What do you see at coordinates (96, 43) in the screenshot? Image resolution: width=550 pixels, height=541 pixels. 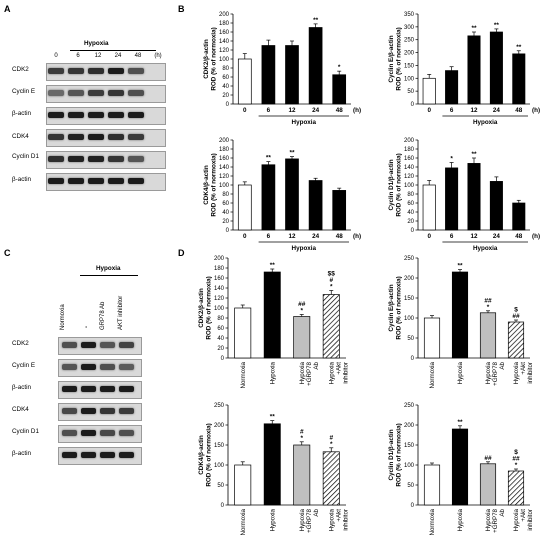 I see `panel-a-hypoxia-label: Hypoxia` at bounding box center [96, 43].